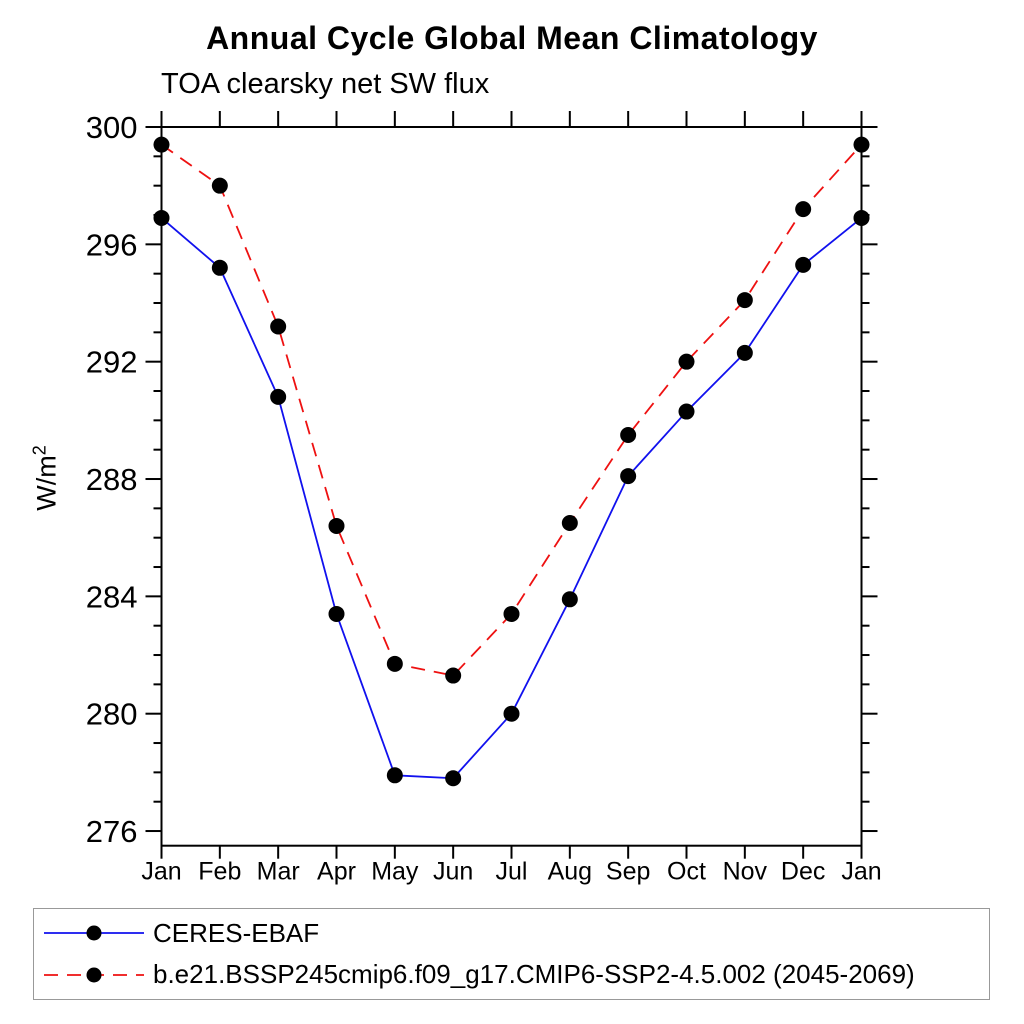 The height and width of the screenshot is (1024, 1024). I want to click on y-tick-label: 300, so click(112, 127).